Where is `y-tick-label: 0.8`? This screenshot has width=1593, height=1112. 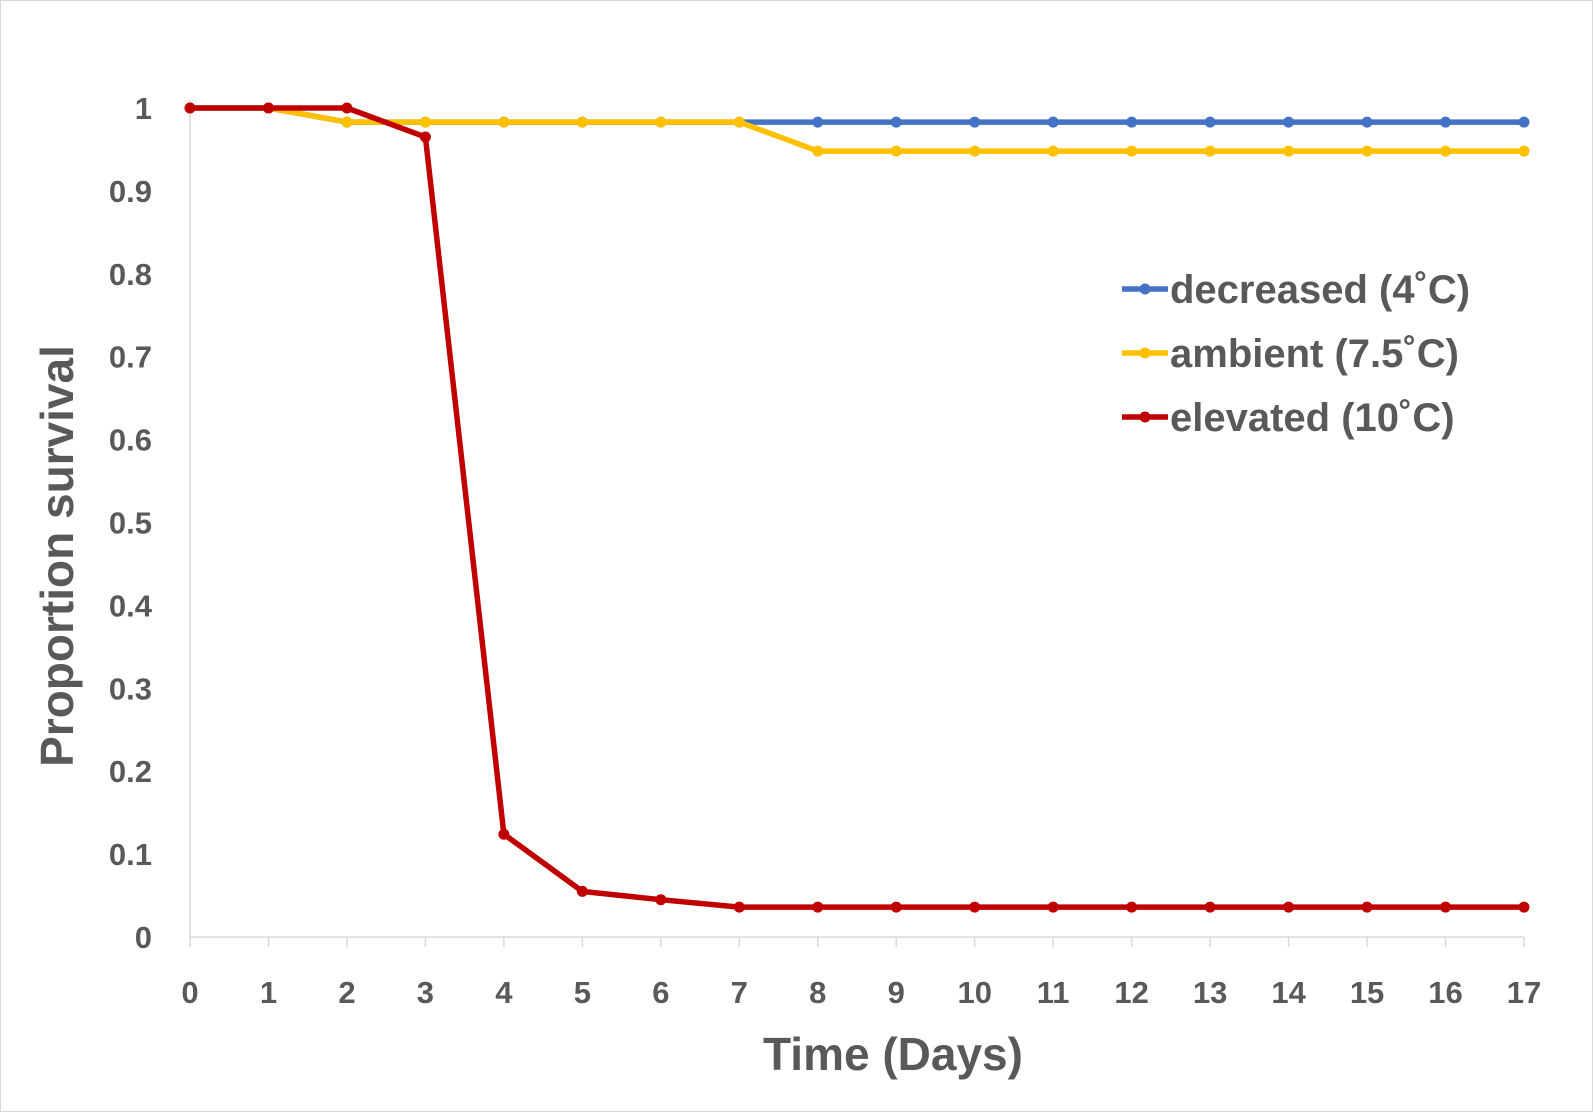 y-tick-label: 0.8 is located at coordinates (130, 274).